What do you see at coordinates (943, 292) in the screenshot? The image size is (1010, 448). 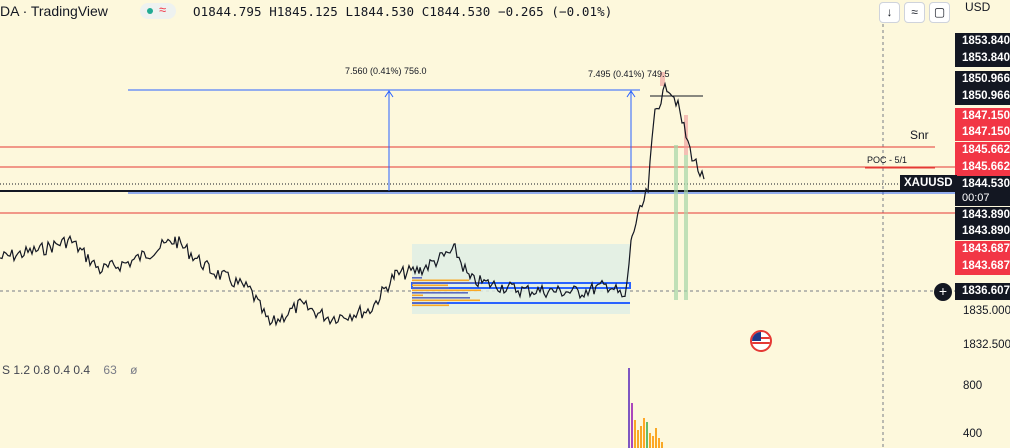 I see `add-alert-button: +` at bounding box center [943, 292].